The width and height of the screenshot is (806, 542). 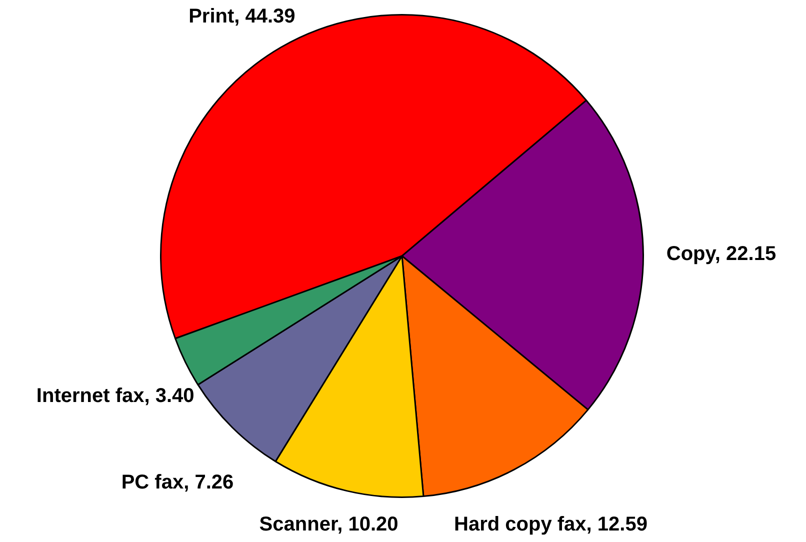 I want to click on slice-label: Copy, 22.15, so click(x=721, y=253).